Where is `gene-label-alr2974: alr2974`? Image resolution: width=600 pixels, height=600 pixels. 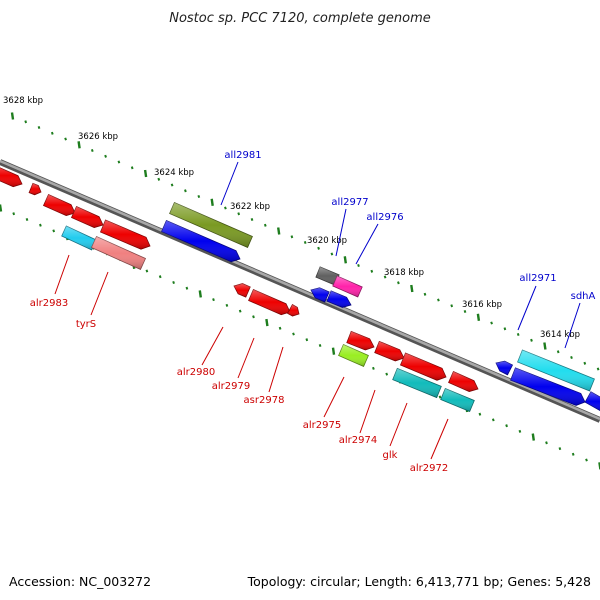 gene-label-alr2974: alr2974 is located at coordinates (358, 440).